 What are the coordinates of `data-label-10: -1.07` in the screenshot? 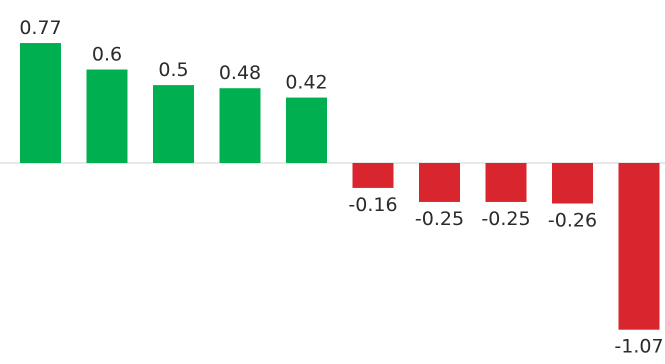 It's located at (638, 347).